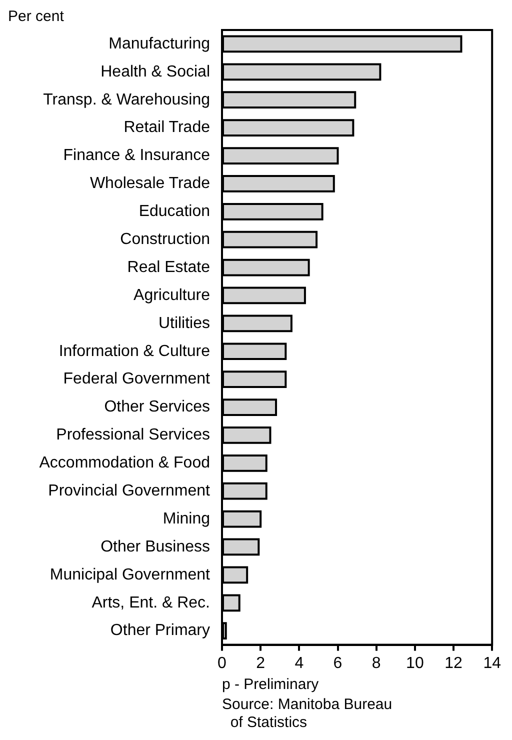 This screenshot has height=740, width=512. I want to click on y-tick-label: Manufacturing, so click(159, 43).